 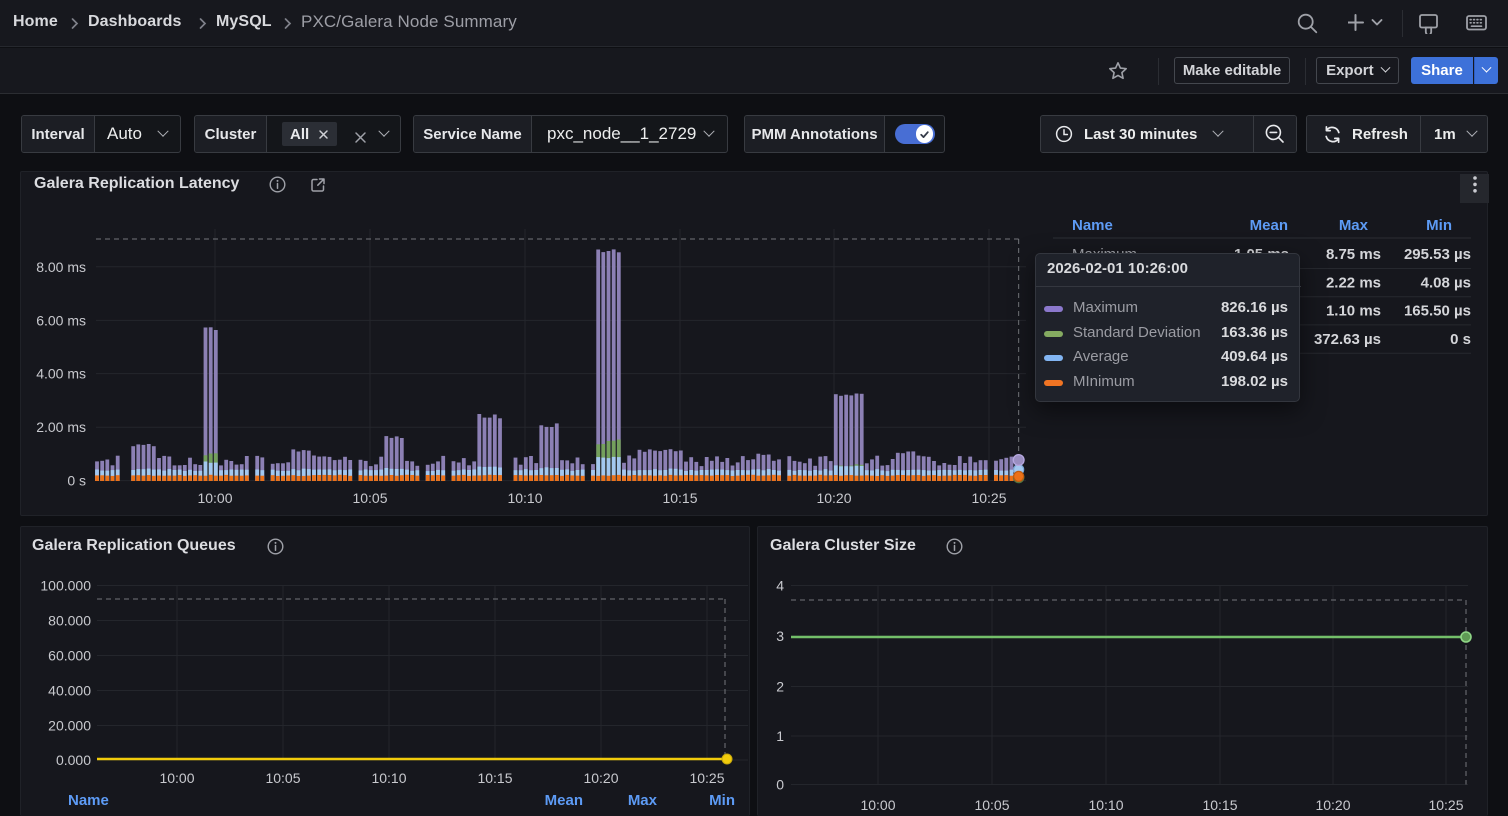 What do you see at coordinates (780, 687) in the screenshot?
I see `svg-text: 2` at bounding box center [780, 687].